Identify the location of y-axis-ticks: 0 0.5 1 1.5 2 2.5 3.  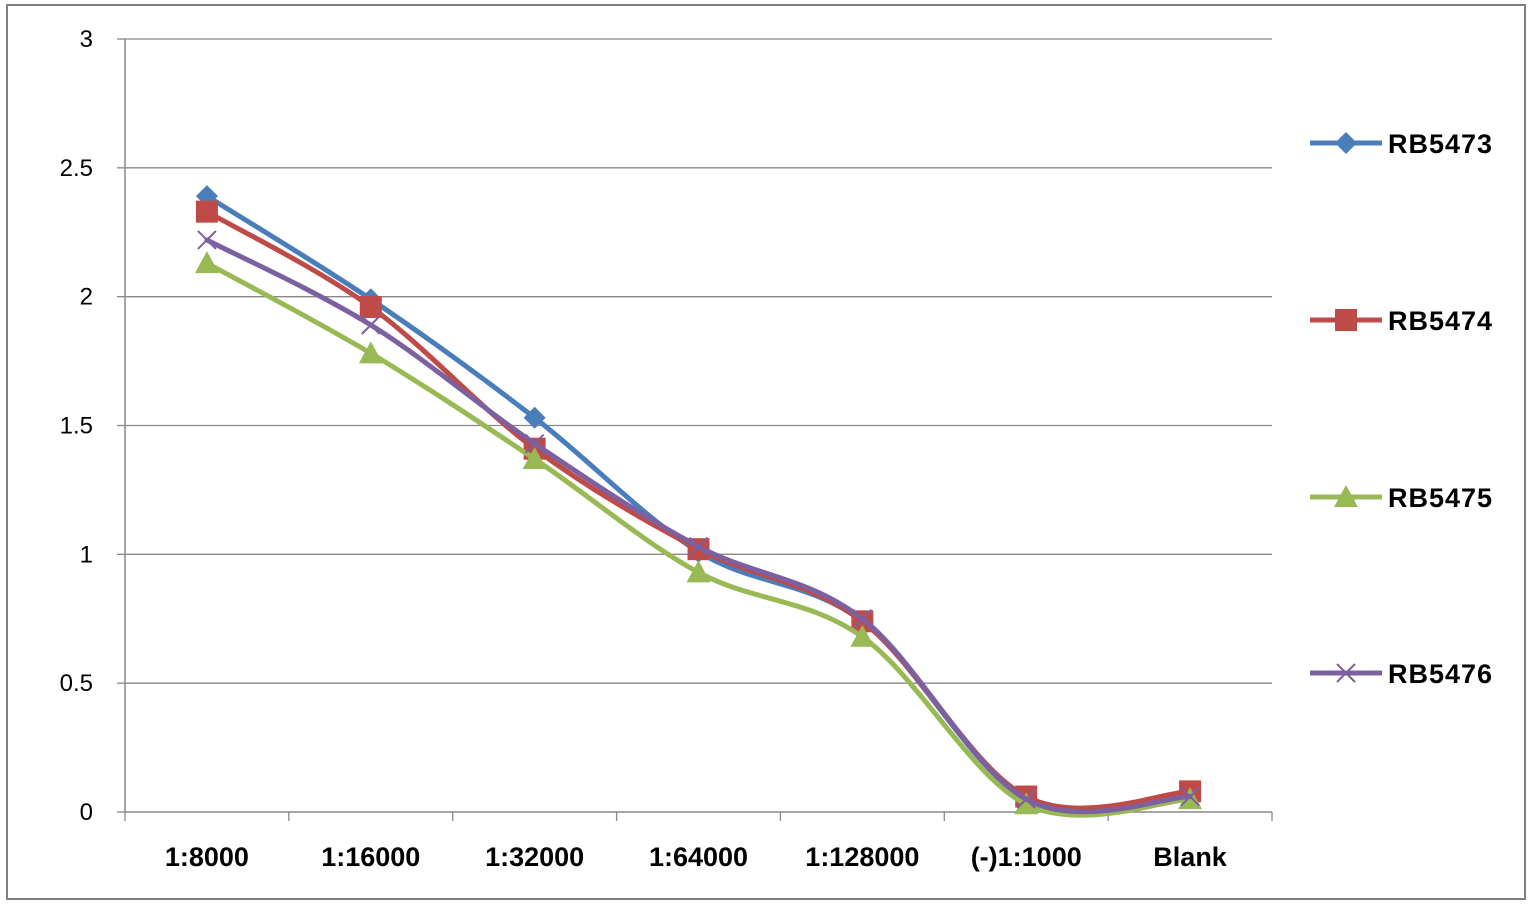
(76, 426).